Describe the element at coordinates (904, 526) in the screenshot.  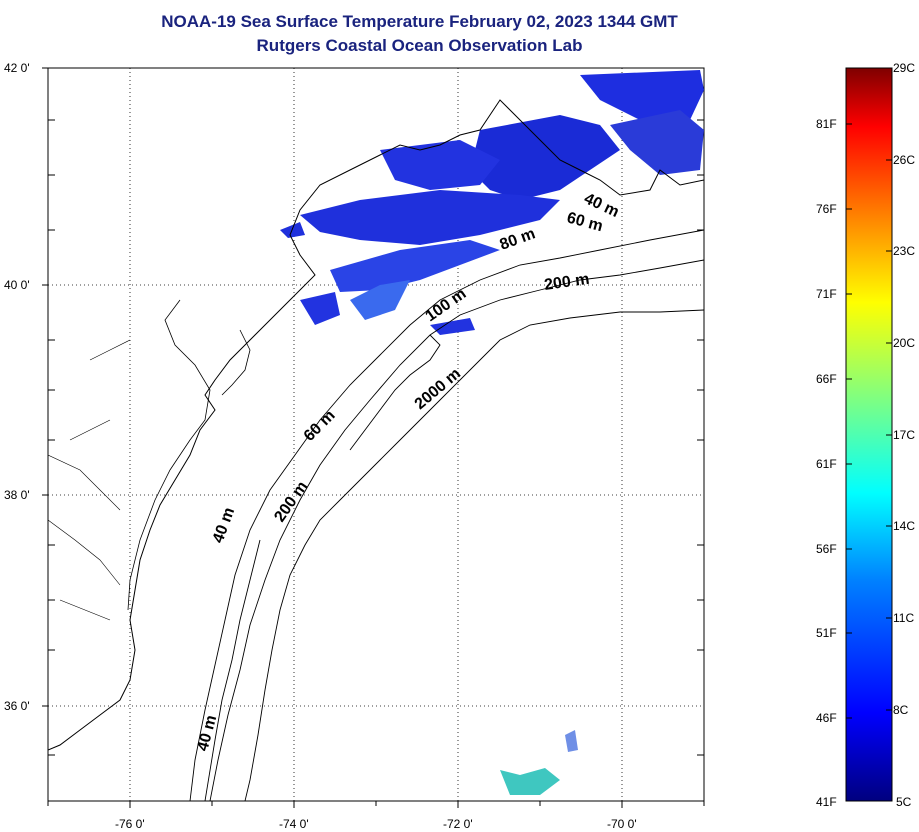
I see `colorbar-label-14c: 14C` at that location.